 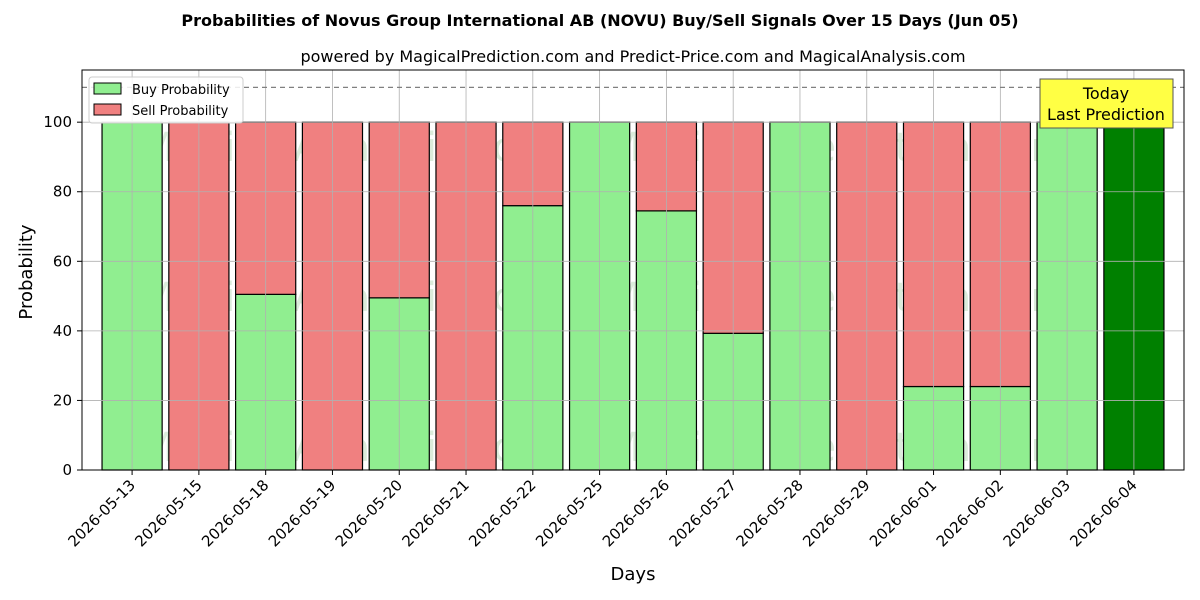 I want to click on x-tick-label: 2026-05-13, so click(x=102, y=513).